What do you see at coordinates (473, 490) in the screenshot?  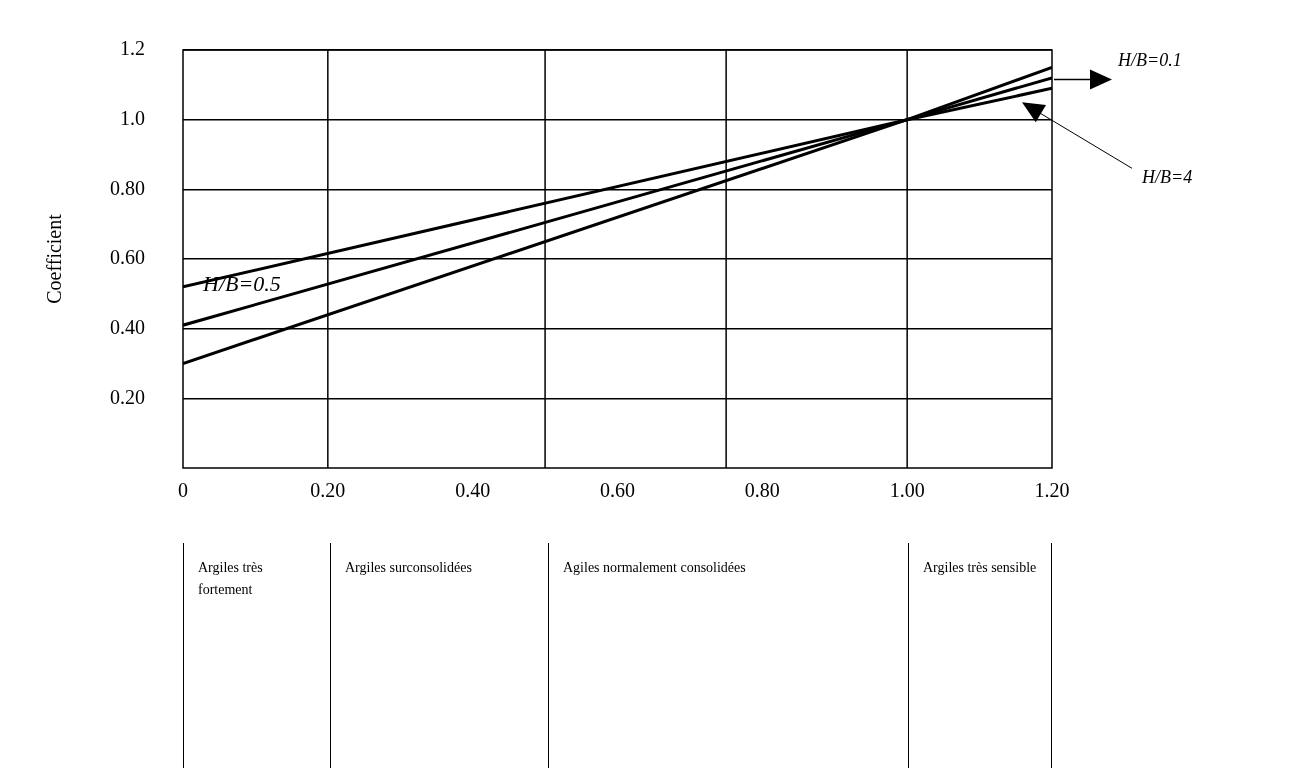 I see `x-tick-label: 0.40` at bounding box center [473, 490].